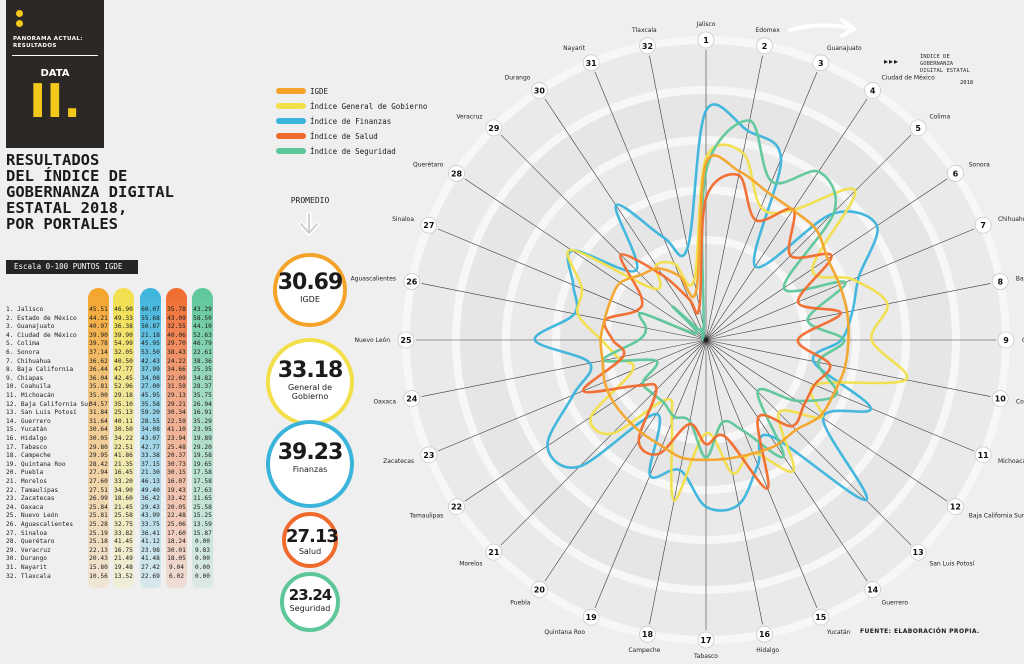 The image size is (1024, 664). Describe the element at coordinates (28, 421) in the screenshot. I see `table-row-label: 14. Guerrero` at that location.